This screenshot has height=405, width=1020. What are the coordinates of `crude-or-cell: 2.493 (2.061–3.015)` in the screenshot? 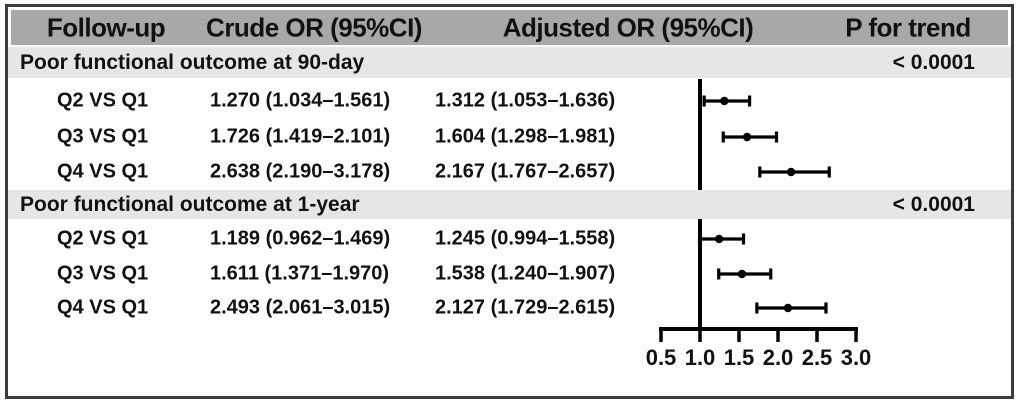 It's located at (300, 307).